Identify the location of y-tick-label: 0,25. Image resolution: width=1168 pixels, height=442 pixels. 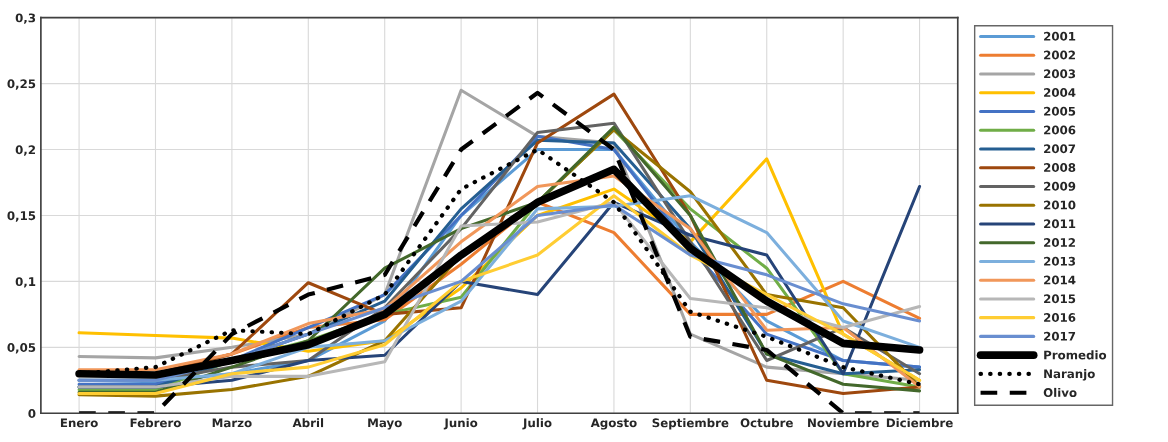
(21, 84).